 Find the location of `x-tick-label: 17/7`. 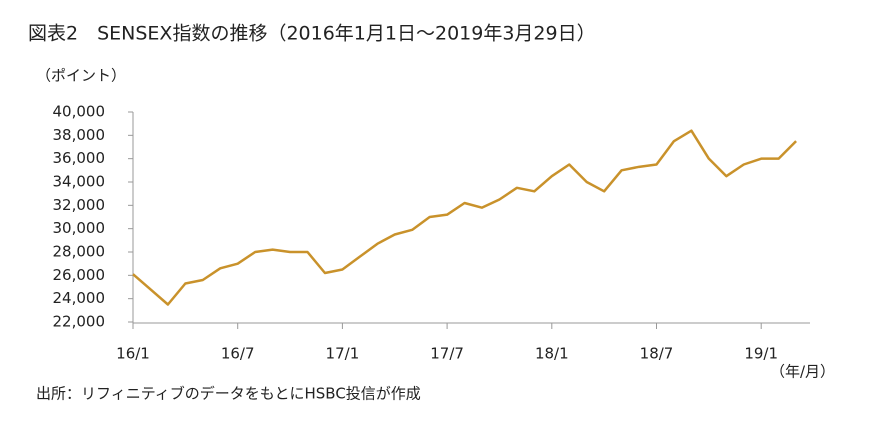

x-tick-label: 17/7 is located at coordinates (447, 354).